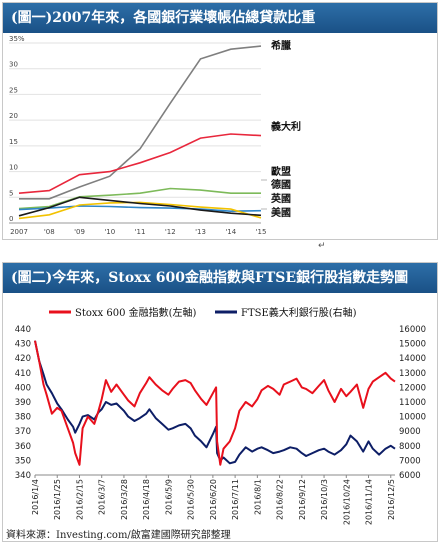 Image resolution: width=442 pixels, height=544 pixels. Describe the element at coordinates (346, 502) in the screenshot. I see `x-tick-label: 2016/10/24` at that location.